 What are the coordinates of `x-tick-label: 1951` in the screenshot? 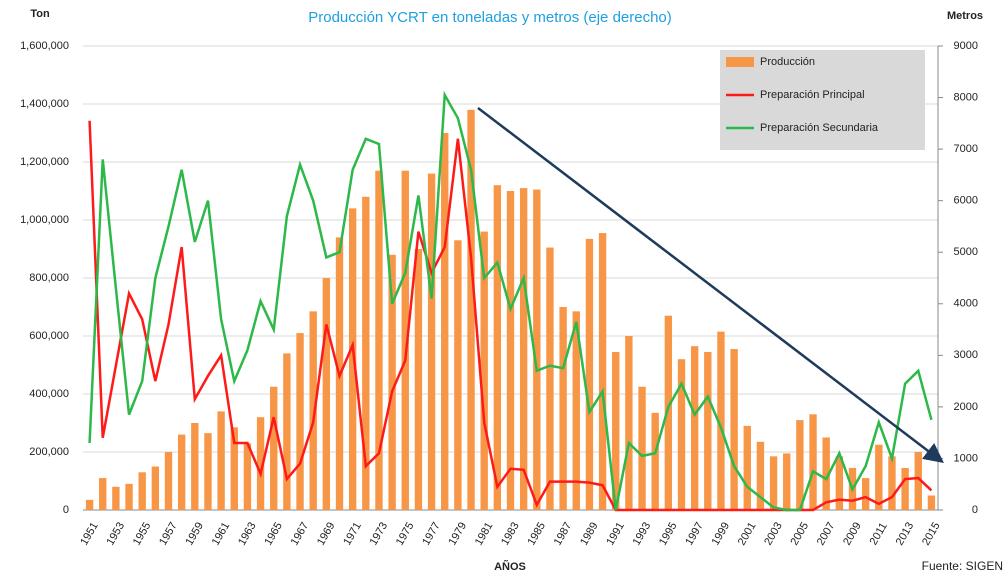 It's located at (89, 533).